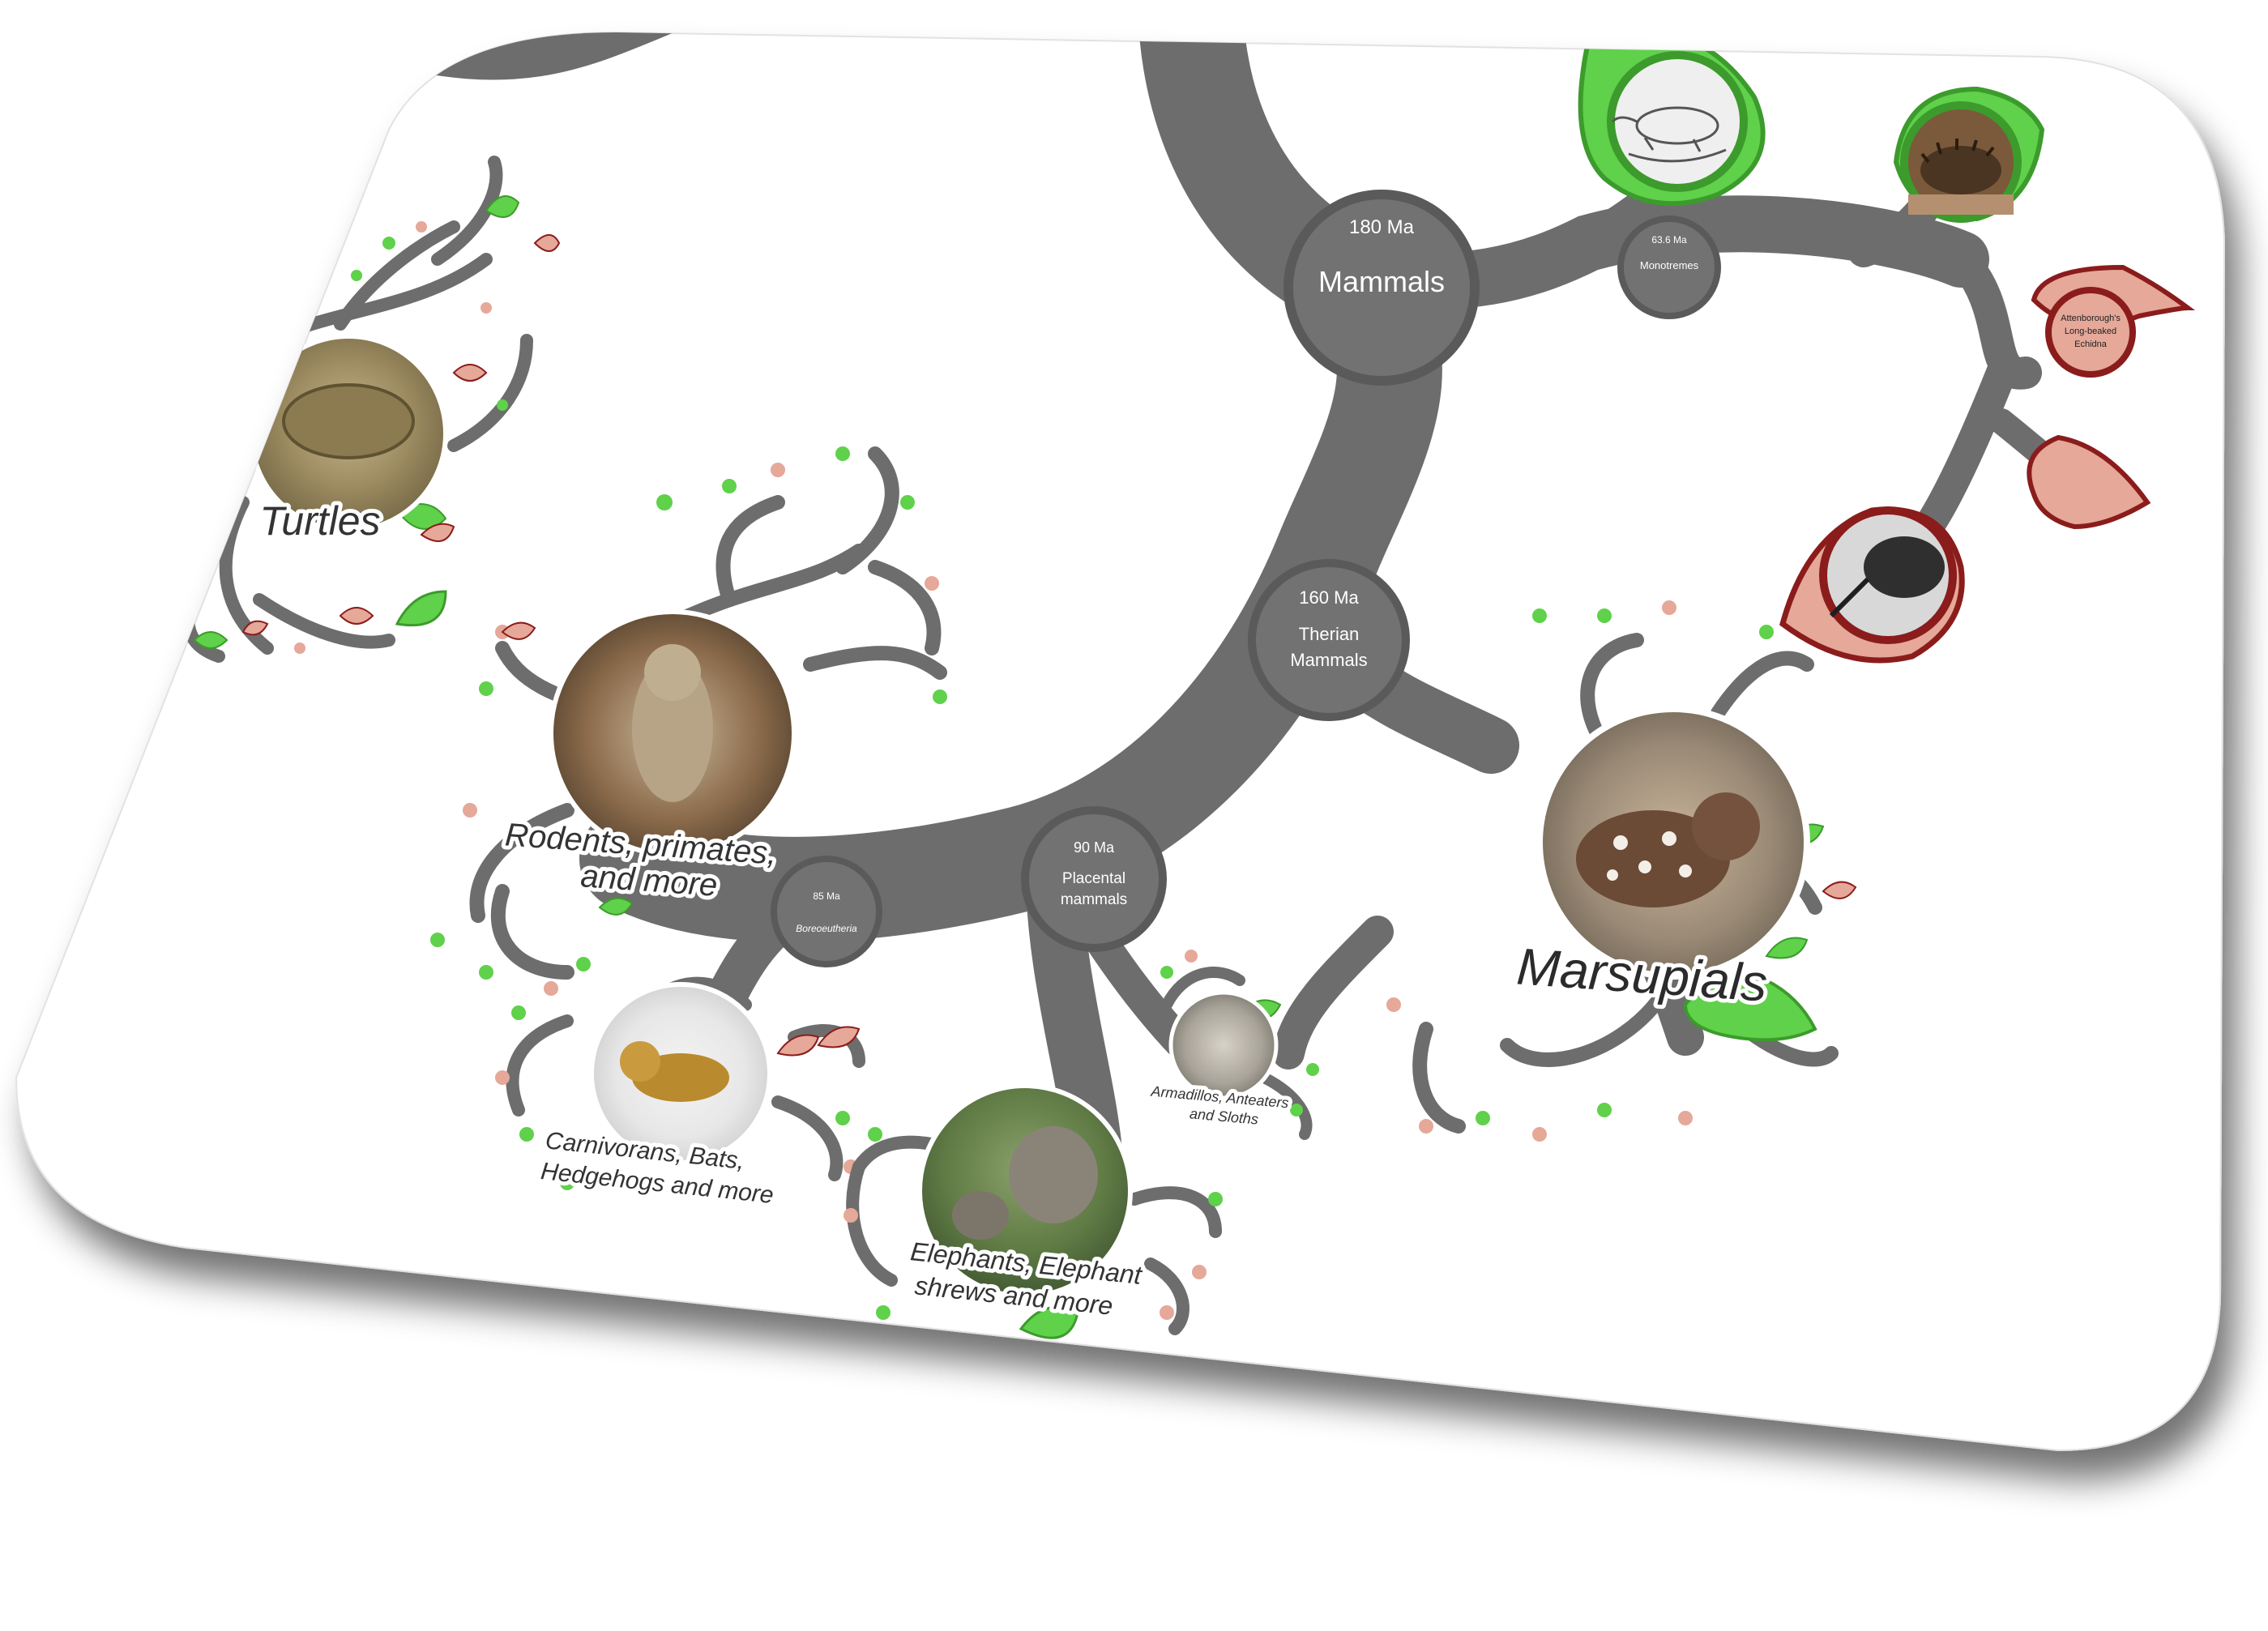  What do you see at coordinates (678, 1097) in the screenshot?
I see `carnivorans-leaves` at bounding box center [678, 1097].